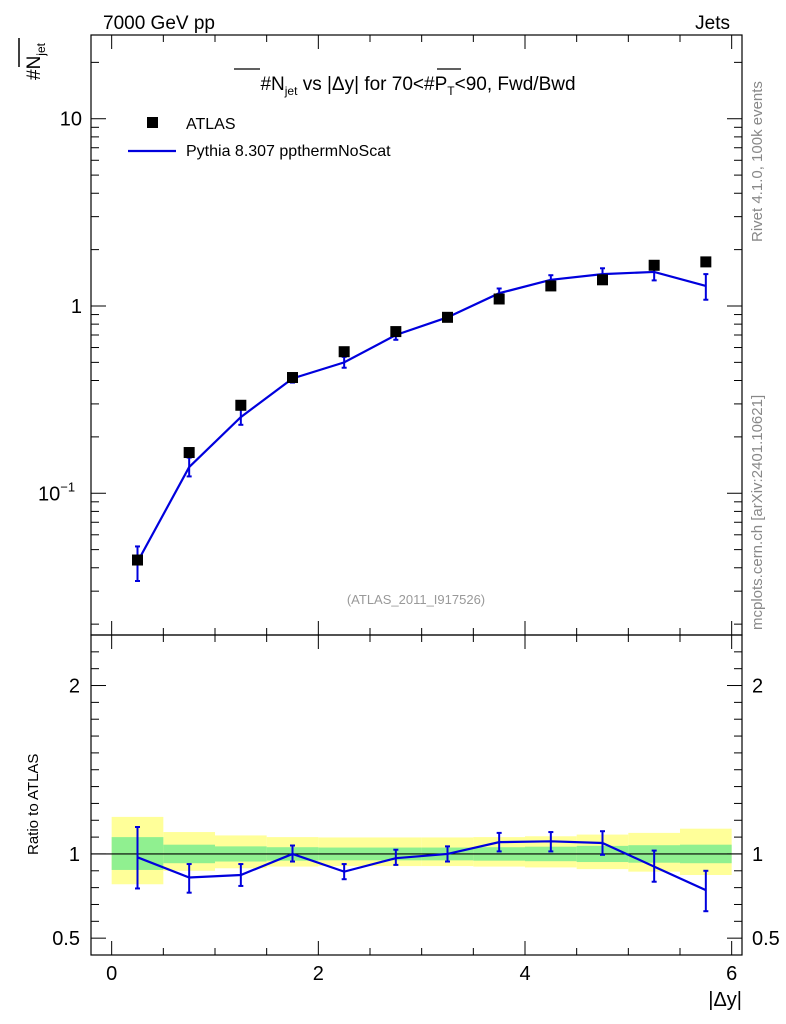 This screenshot has height=1024, width=786. What do you see at coordinates (74, 855) in the screenshot?
I see `ratio-y-tick-label: 1` at bounding box center [74, 855].